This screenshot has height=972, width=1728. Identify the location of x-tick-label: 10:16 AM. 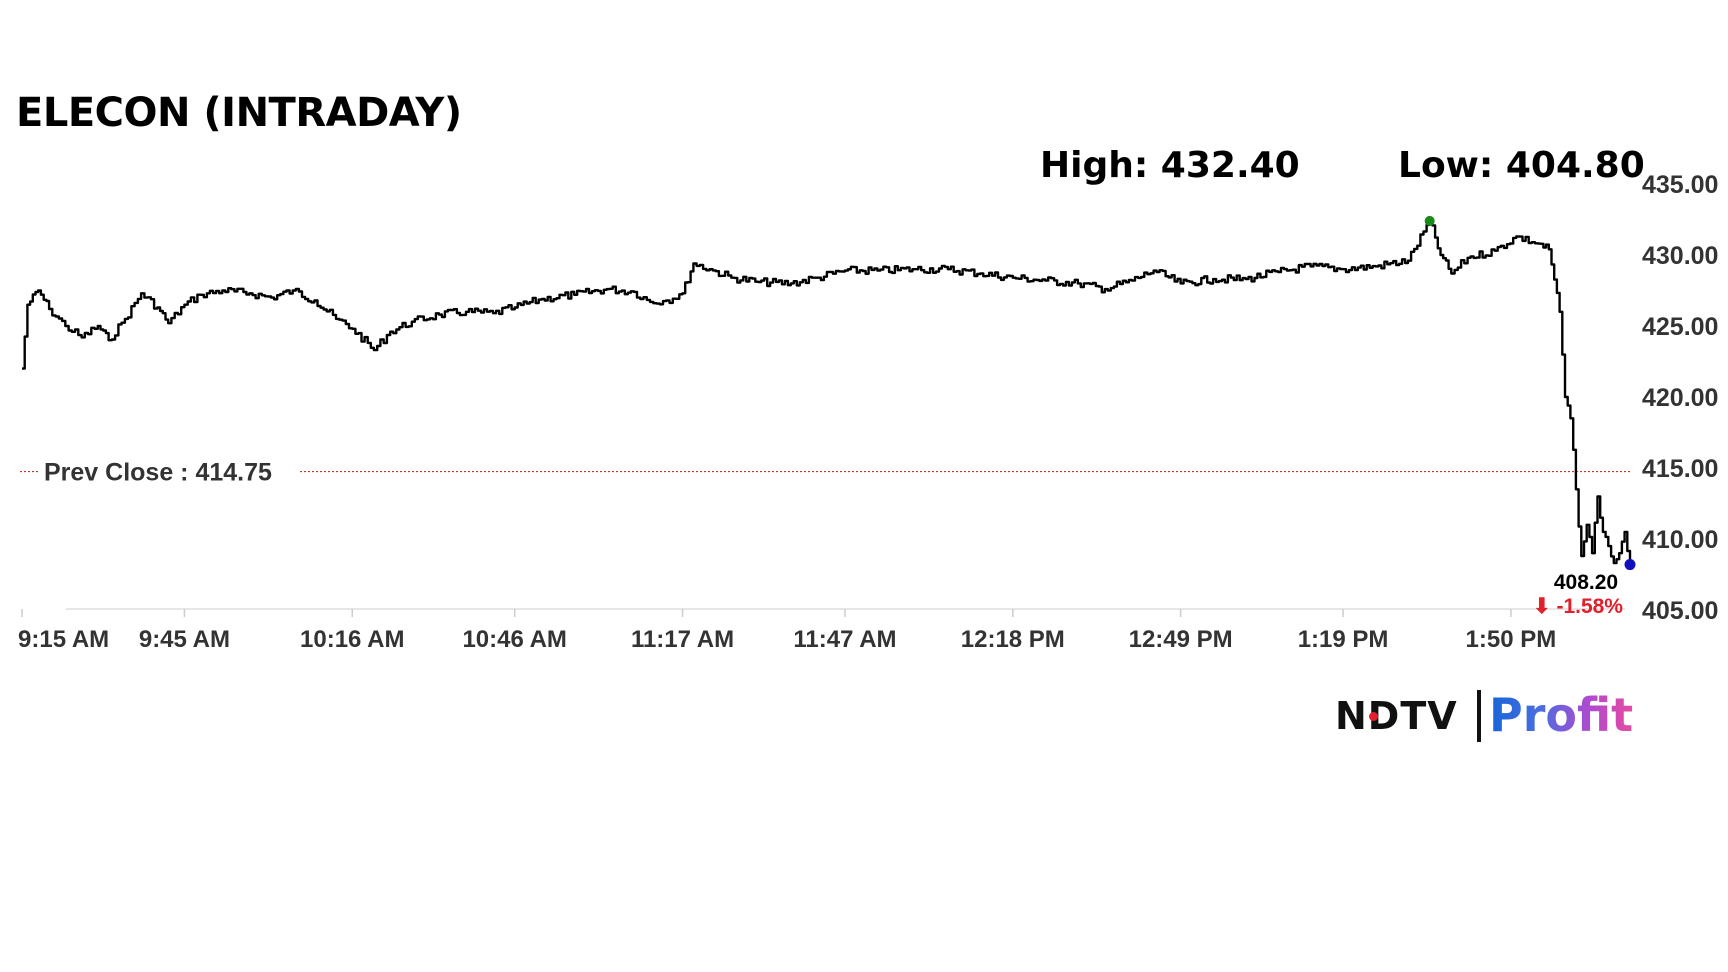
(352, 639).